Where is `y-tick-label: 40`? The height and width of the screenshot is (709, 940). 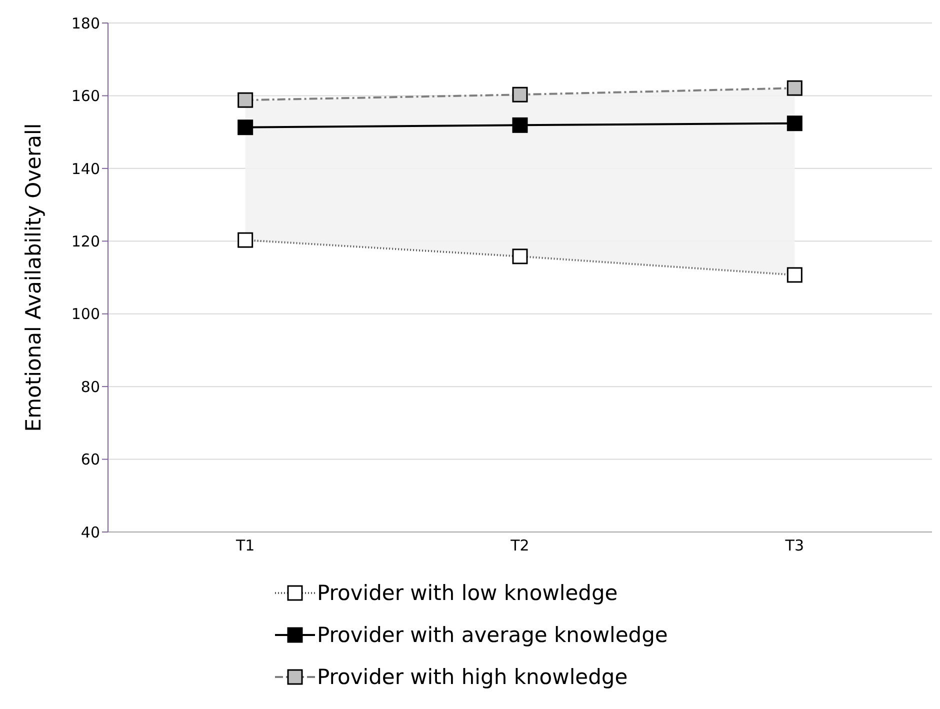
y-tick-label: 40 is located at coordinates (90, 532).